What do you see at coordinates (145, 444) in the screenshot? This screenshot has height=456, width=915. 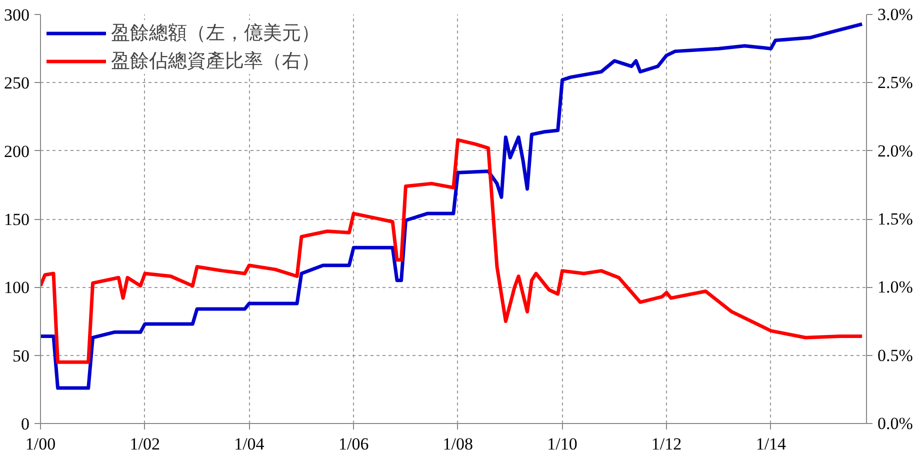 I see `x-tick-label: 1/02` at bounding box center [145, 444].